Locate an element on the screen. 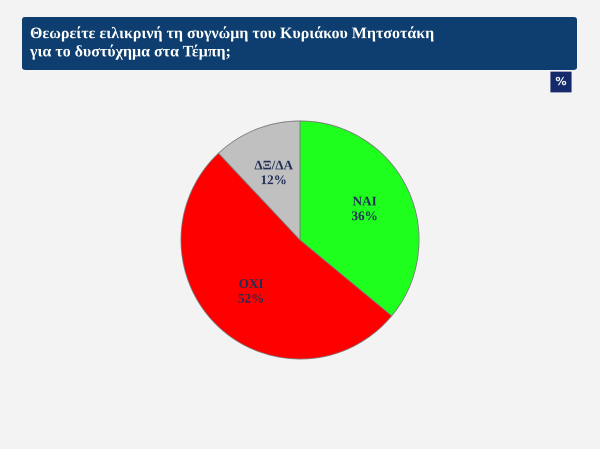 The image size is (600, 449). data-label: 12% is located at coordinates (274, 179).